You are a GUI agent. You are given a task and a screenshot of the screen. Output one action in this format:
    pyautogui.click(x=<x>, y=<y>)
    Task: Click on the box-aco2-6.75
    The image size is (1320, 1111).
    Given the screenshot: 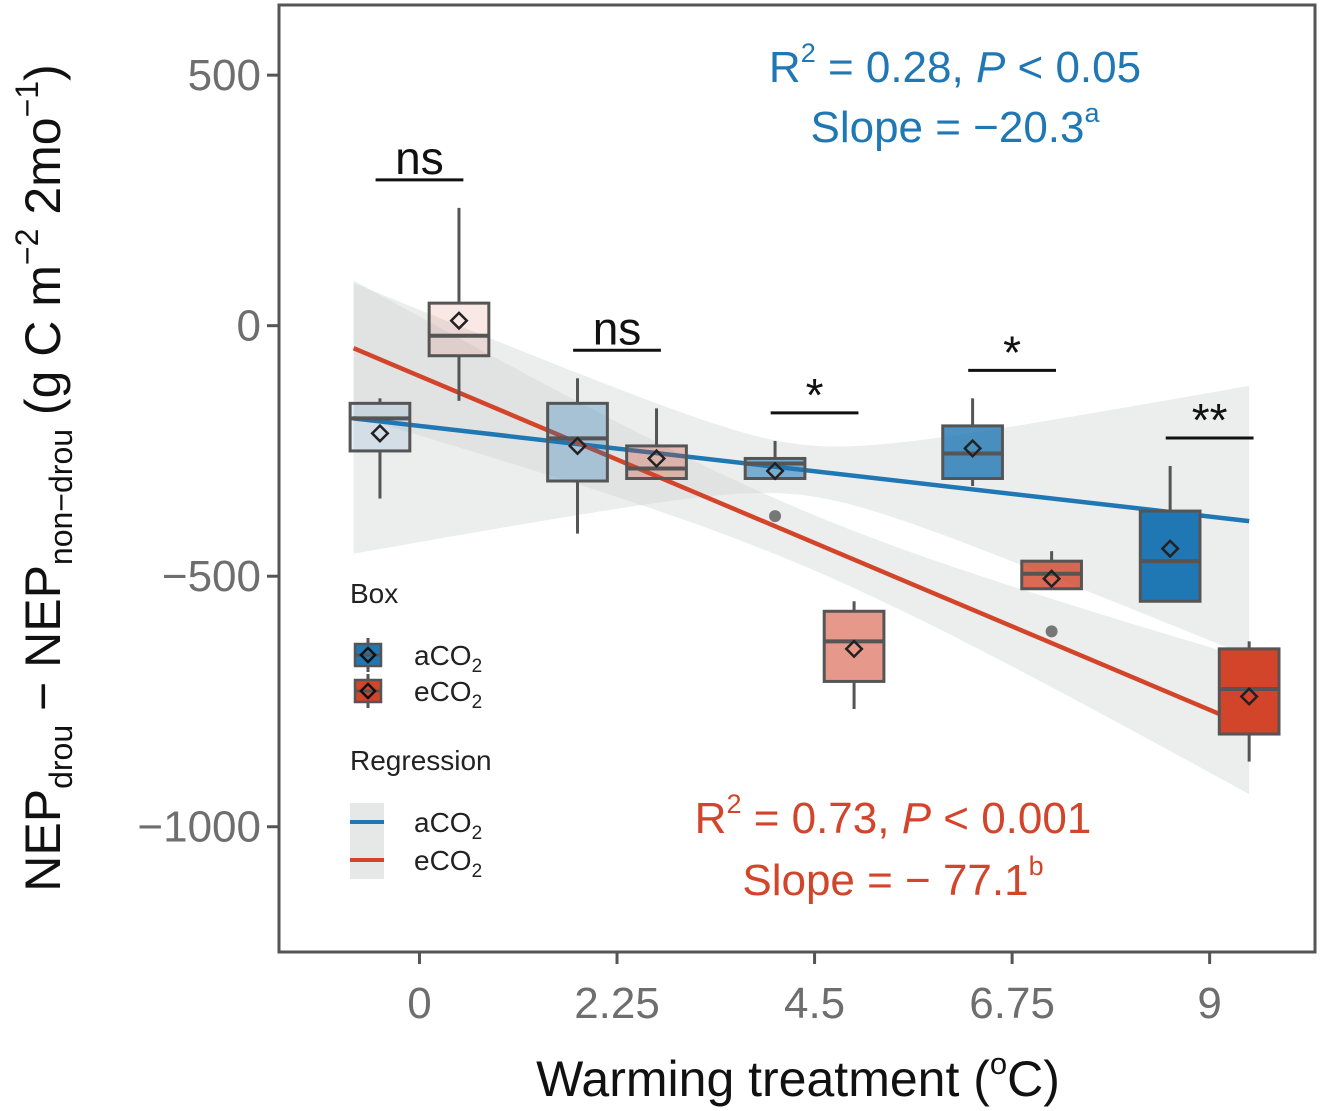 What is the action you would take?
    pyautogui.click(x=972, y=442)
    